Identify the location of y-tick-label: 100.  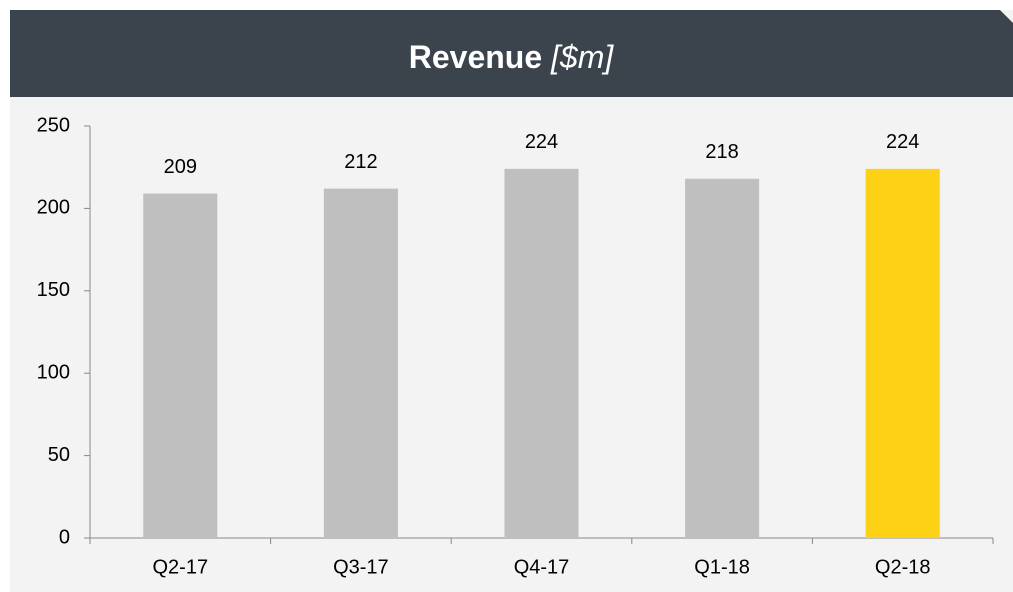
(53, 372).